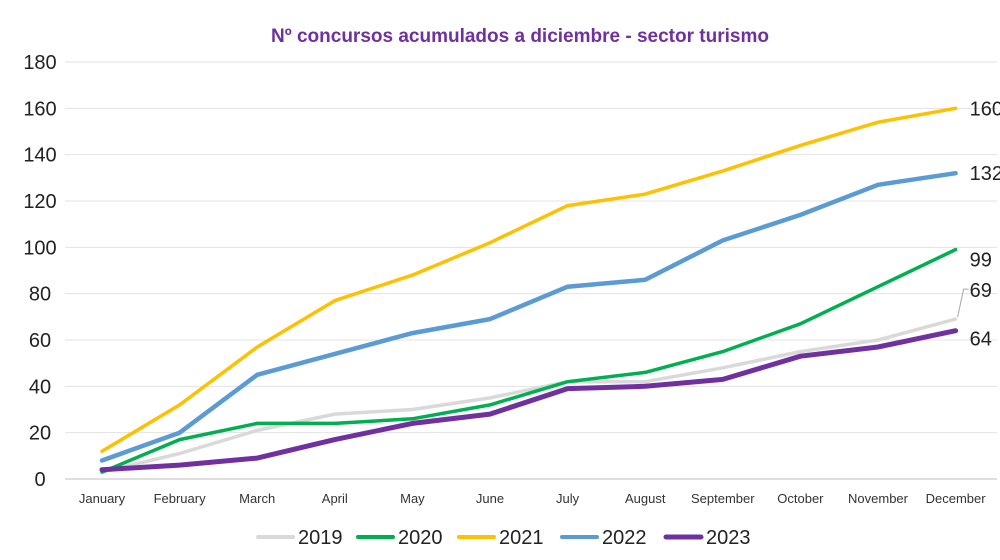 Image resolution: width=1000 pixels, height=560 pixels. I want to click on end-label-leader-2019, so click(963, 303).